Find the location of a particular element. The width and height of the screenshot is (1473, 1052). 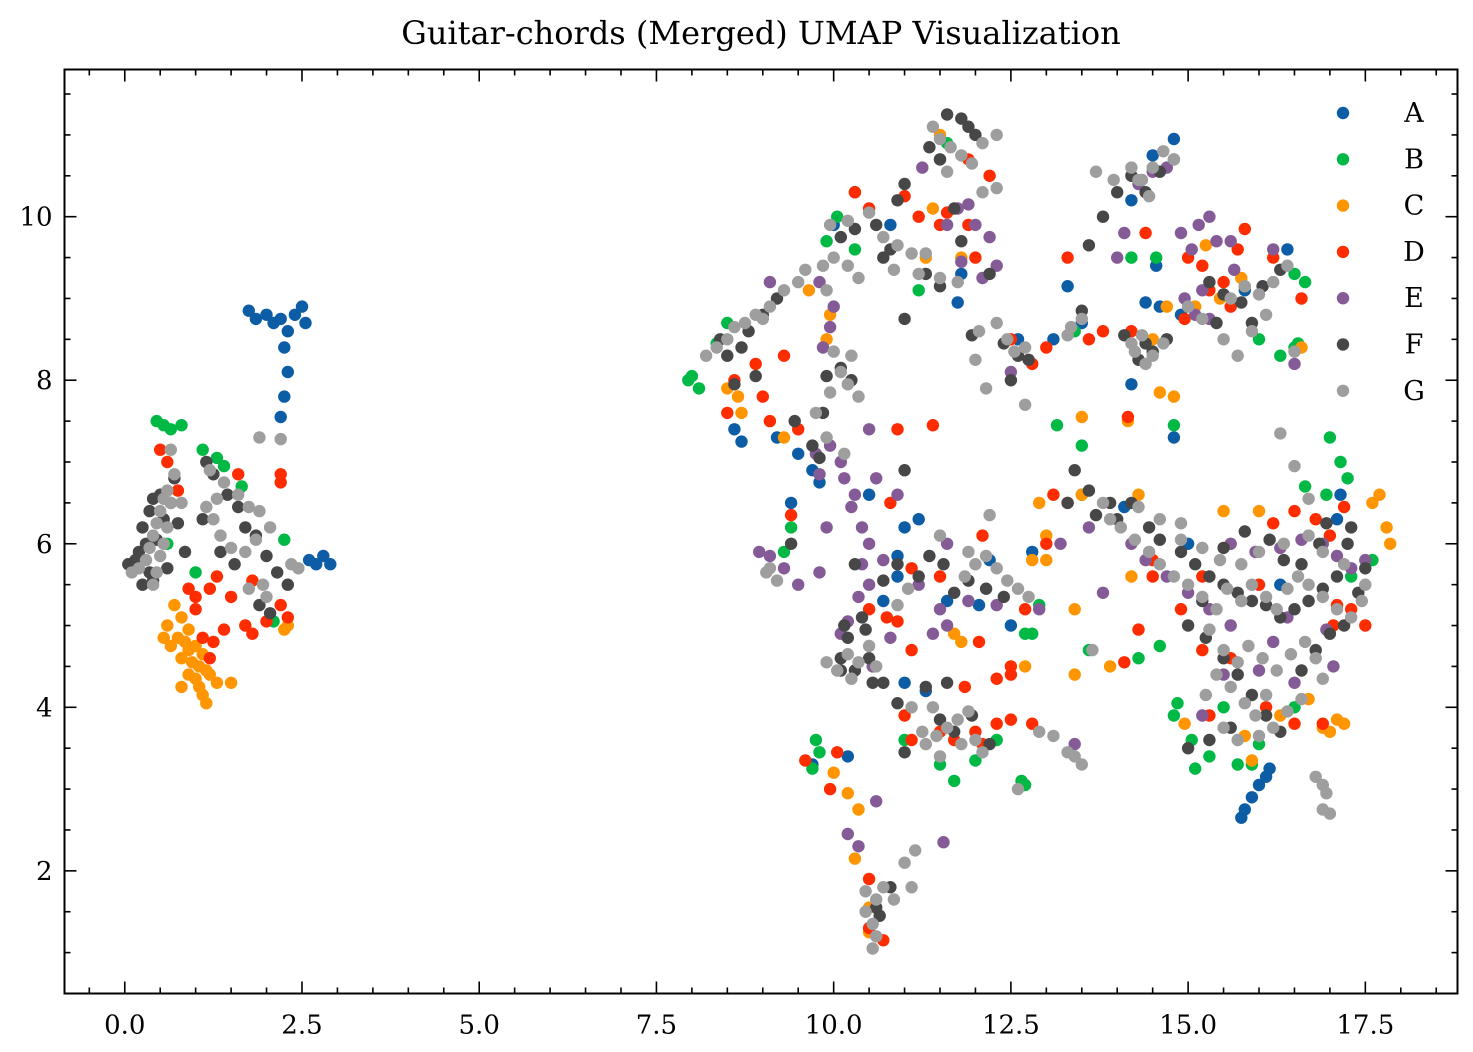

x-tick-label: 12.5 is located at coordinates (1011, 1026).